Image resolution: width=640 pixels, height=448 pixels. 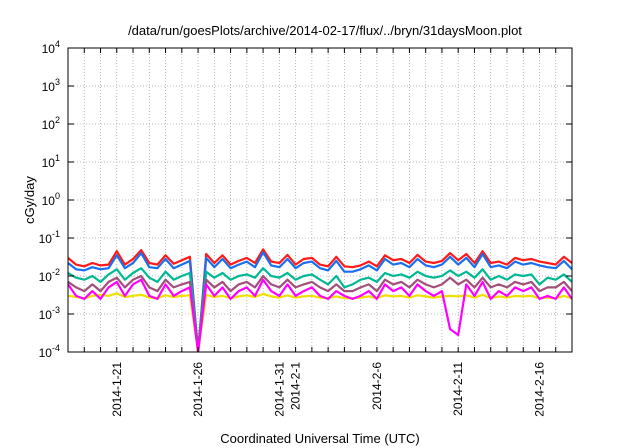 I want to click on y-axis-label: cGy/day, so click(x=29, y=200).